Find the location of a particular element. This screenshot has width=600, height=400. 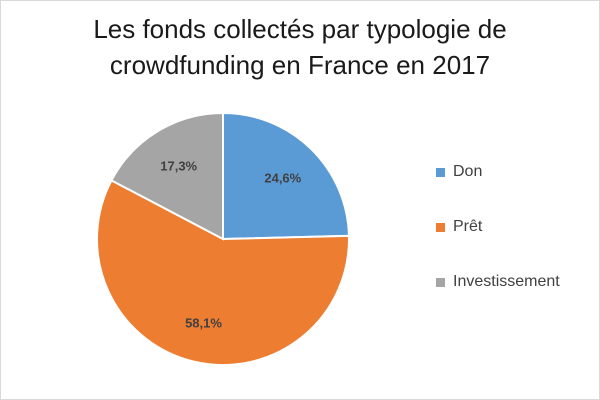

legend-label-don: Don is located at coordinates (468, 171).